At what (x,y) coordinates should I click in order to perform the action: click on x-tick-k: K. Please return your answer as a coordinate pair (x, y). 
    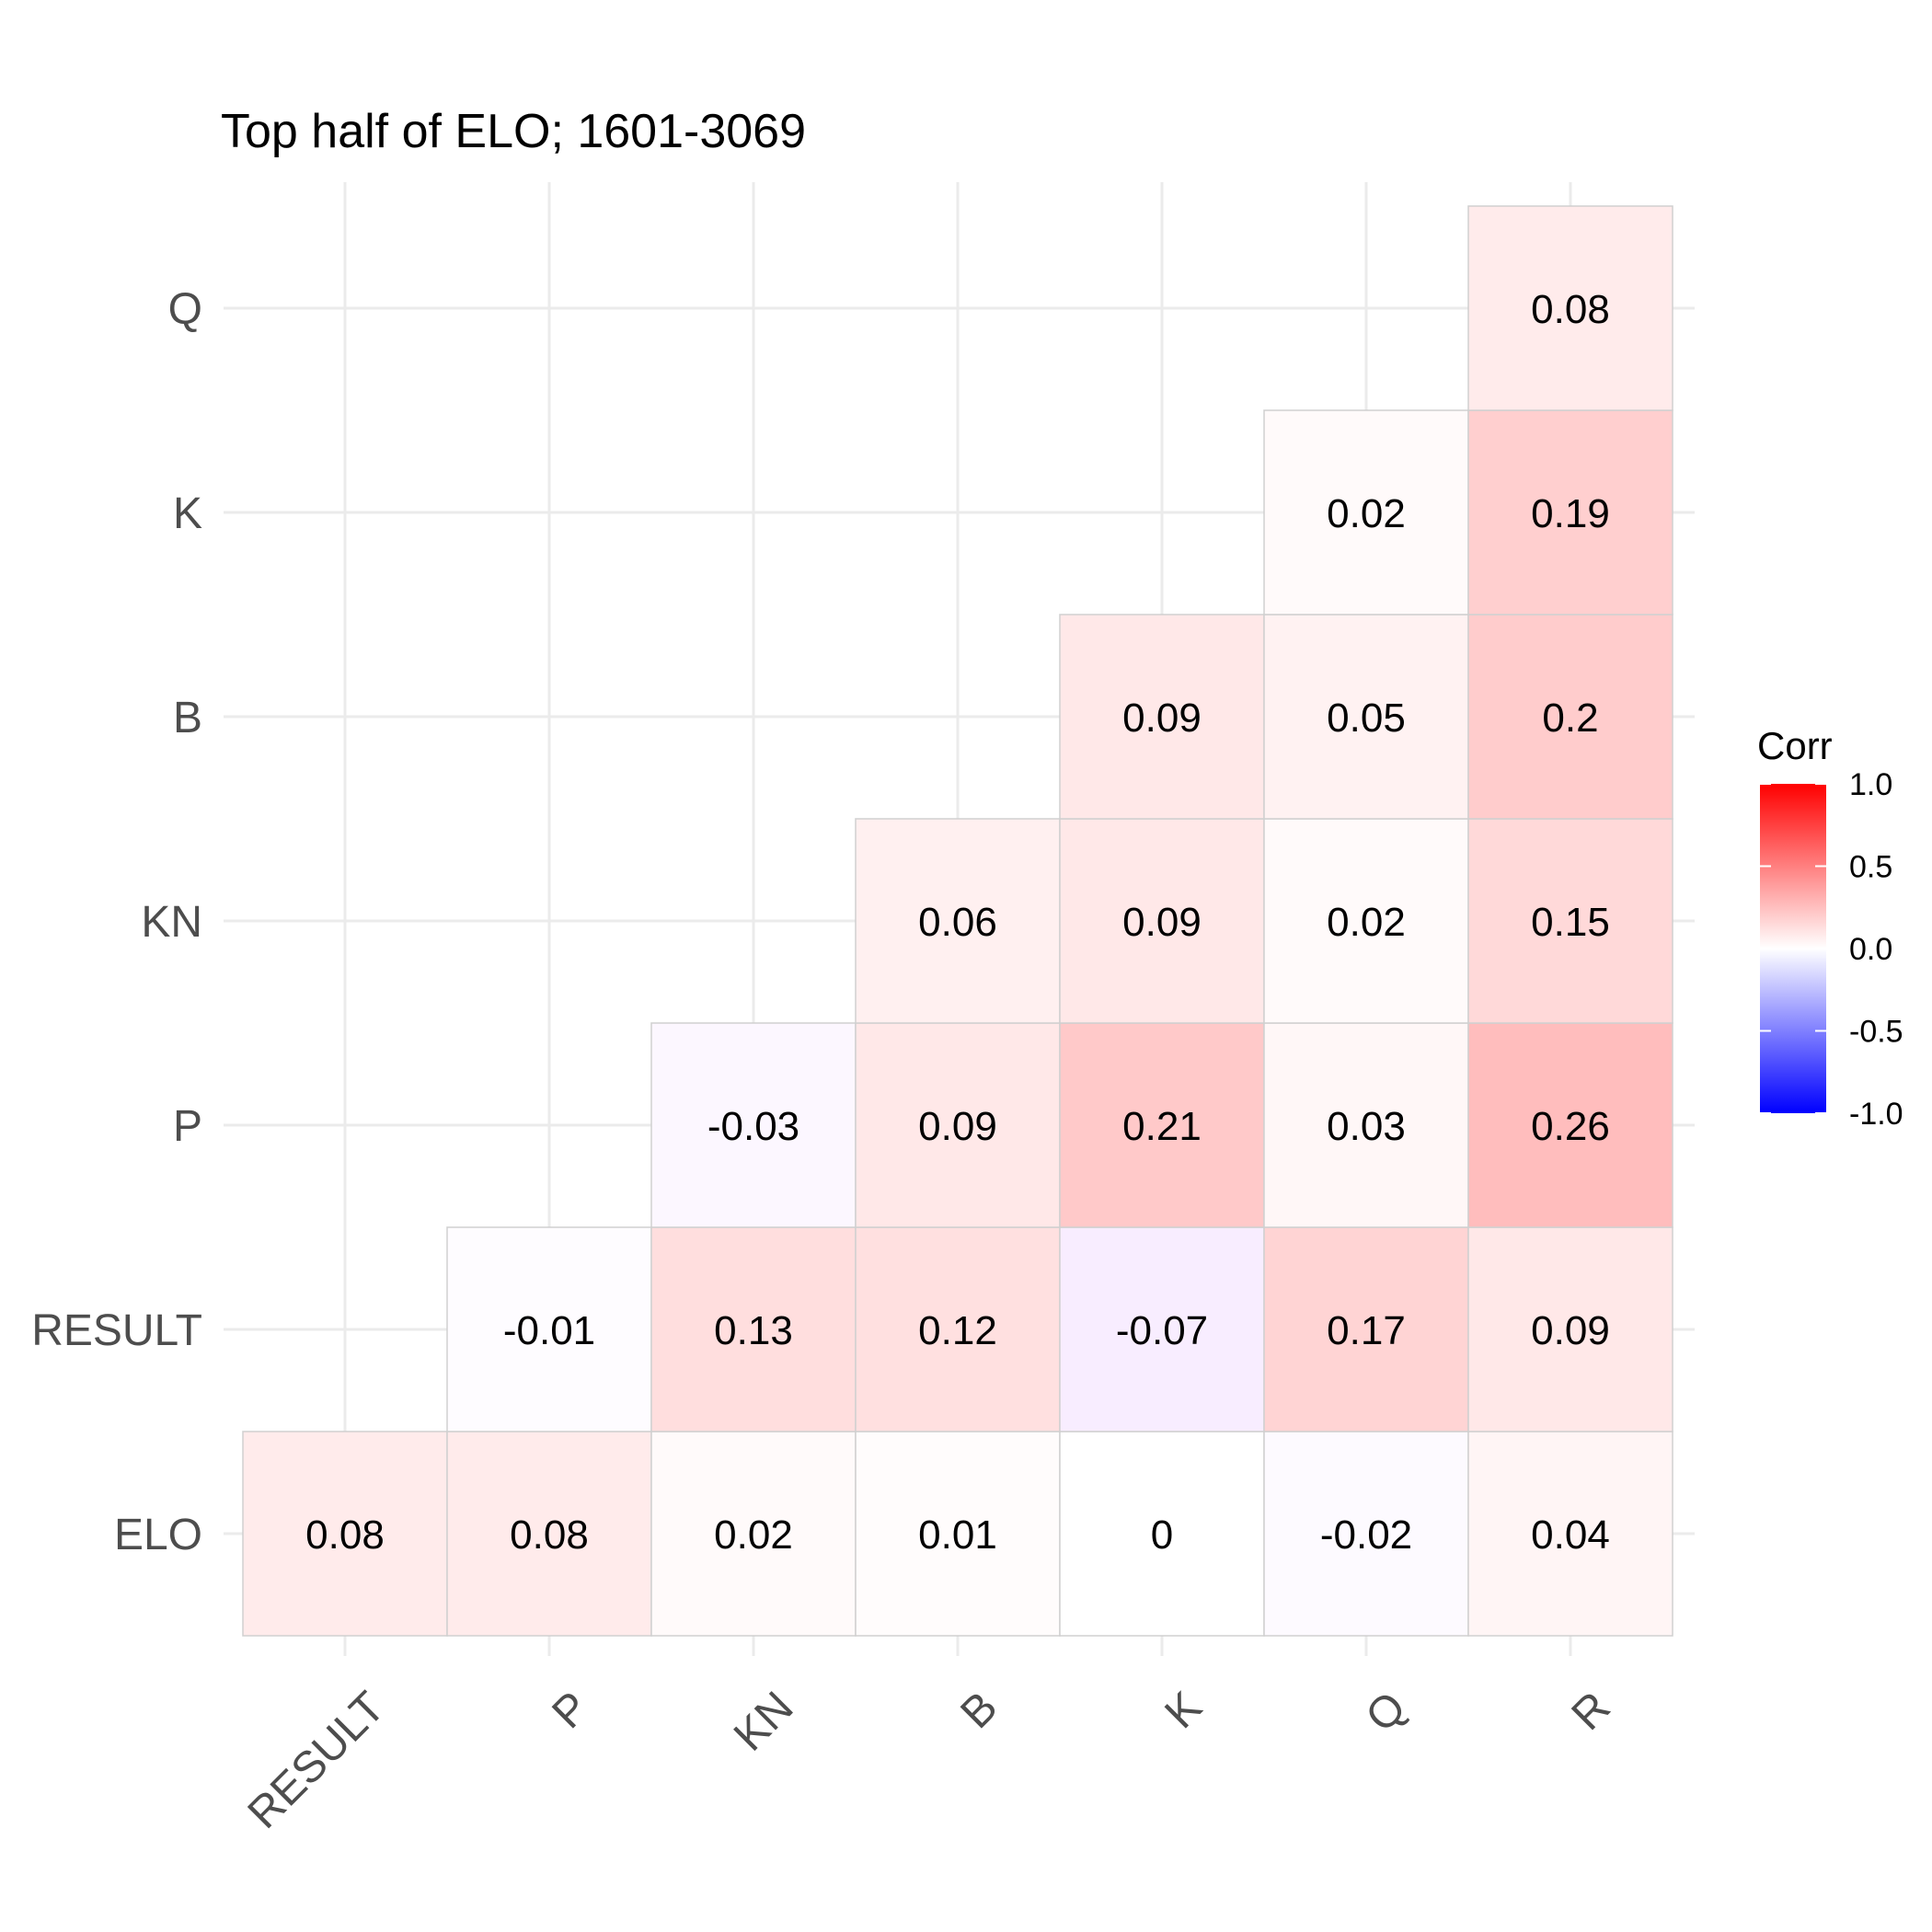
    Looking at the image, I should click on (1183, 1710).